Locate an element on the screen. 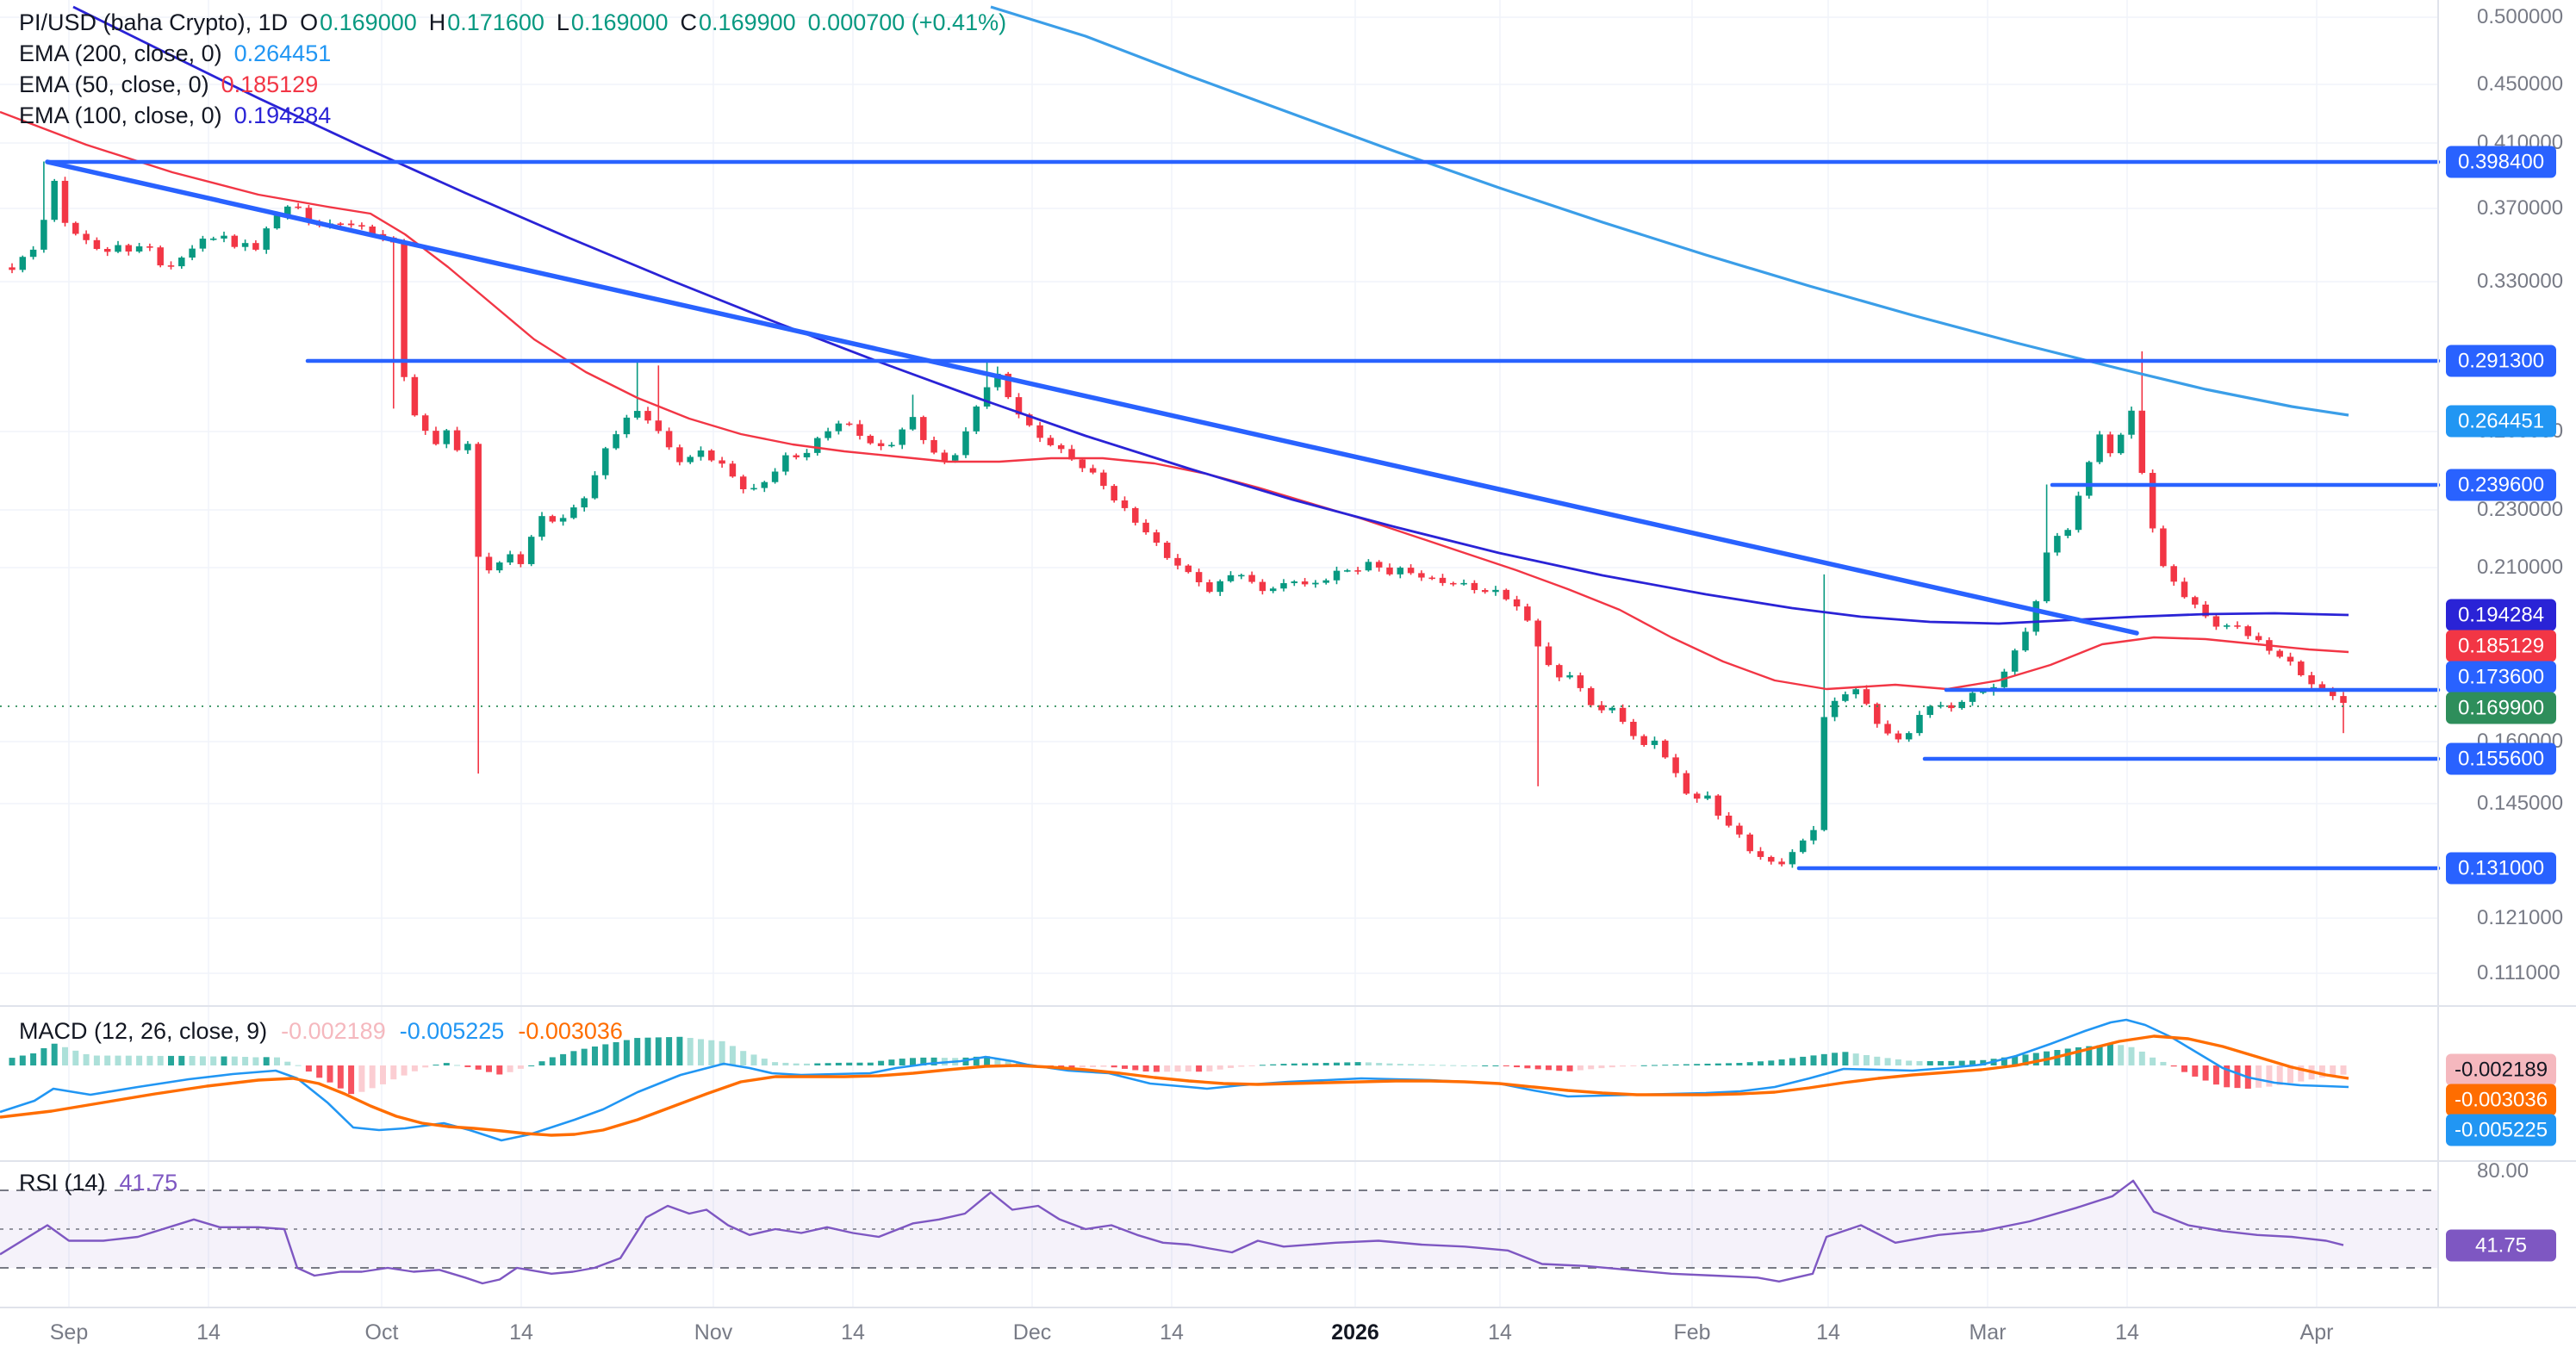  time-tick: Sep is located at coordinates (69, 1332).